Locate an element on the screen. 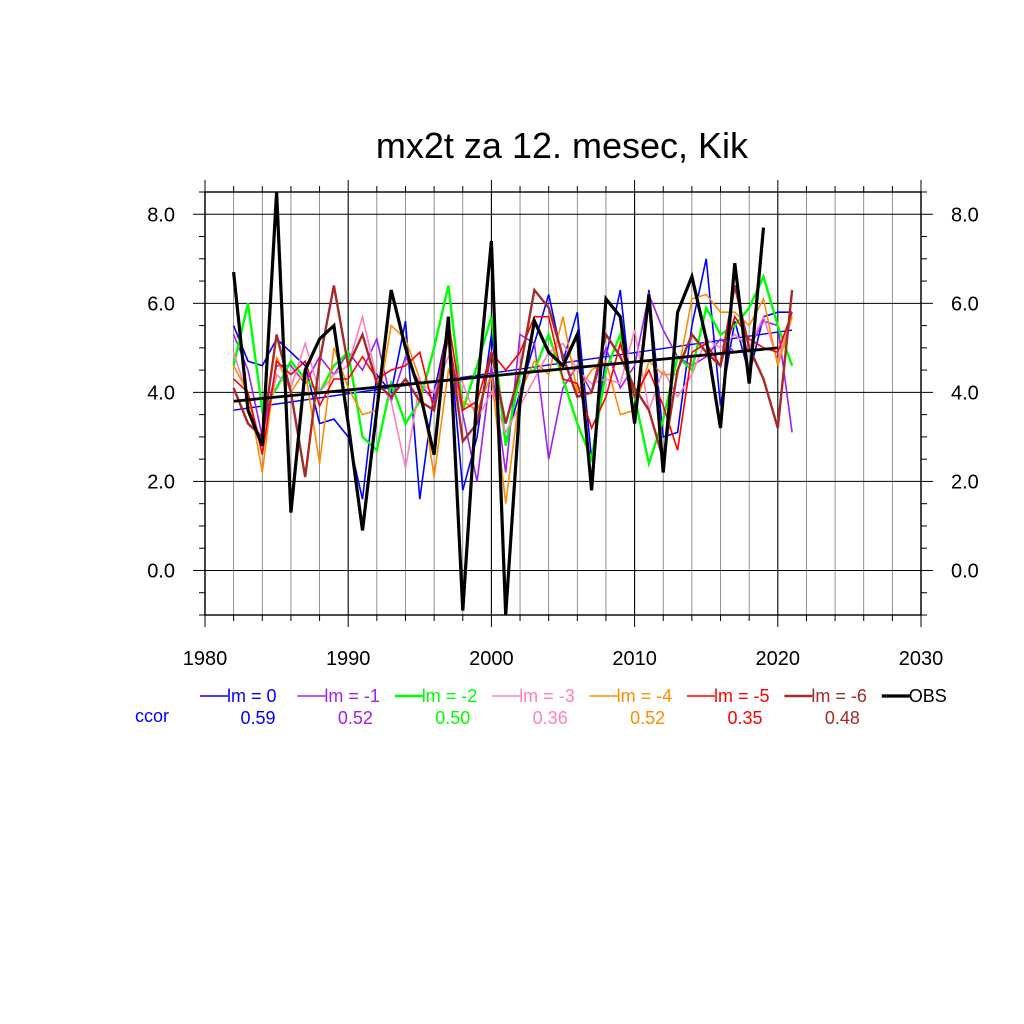 This screenshot has width=1024, height=1024. x-tick-label: 1980 is located at coordinates (205, 659).